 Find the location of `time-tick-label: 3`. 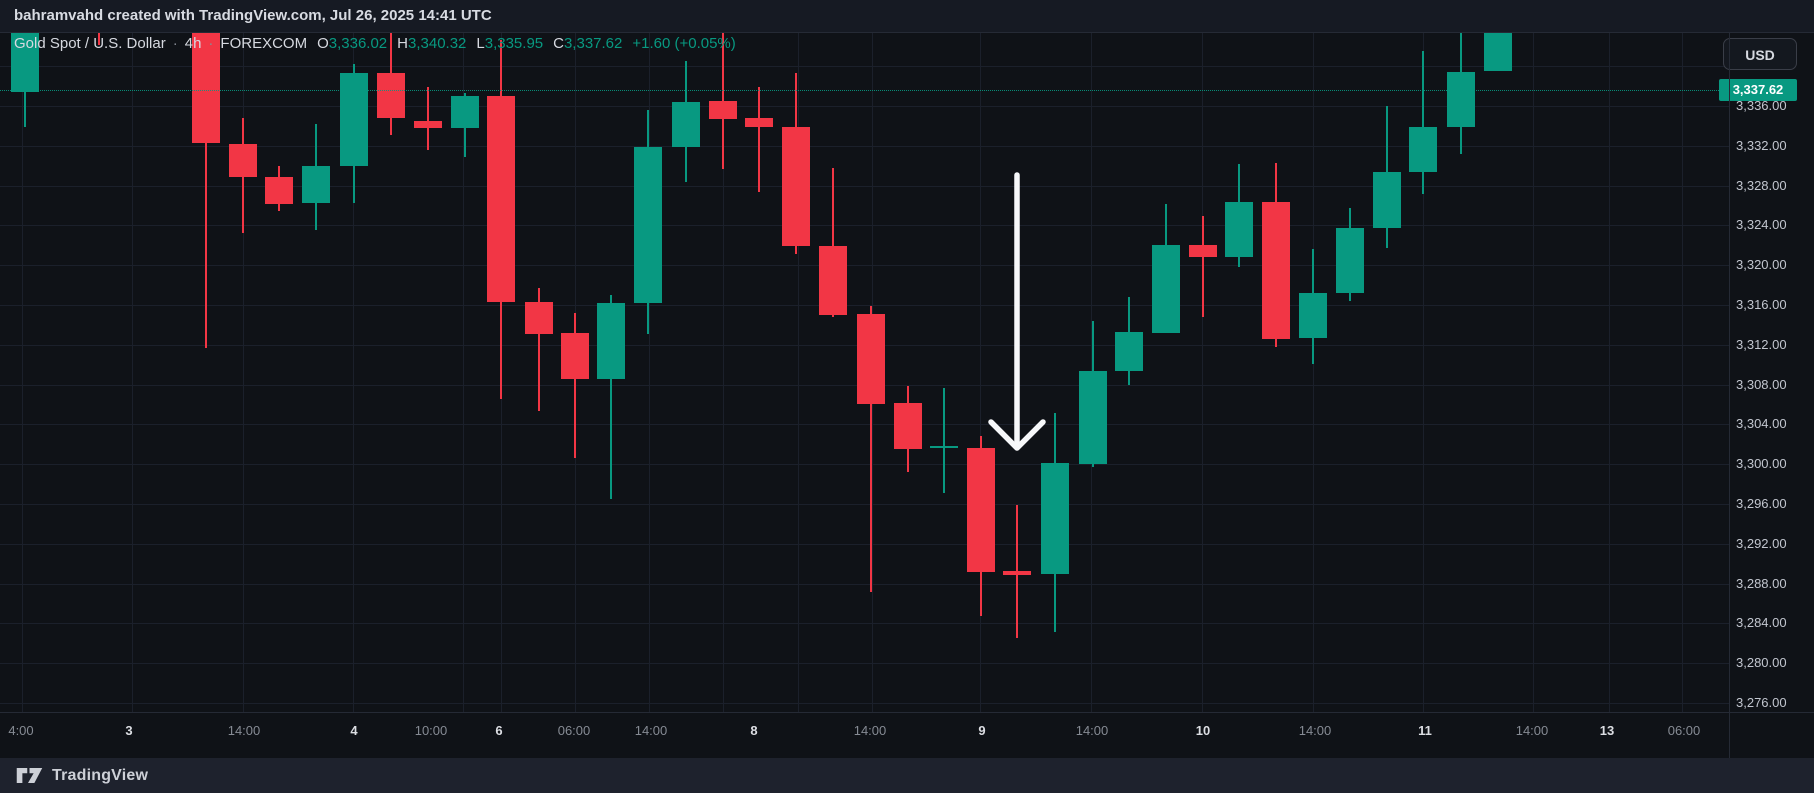

time-tick-label: 3 is located at coordinates (129, 730).